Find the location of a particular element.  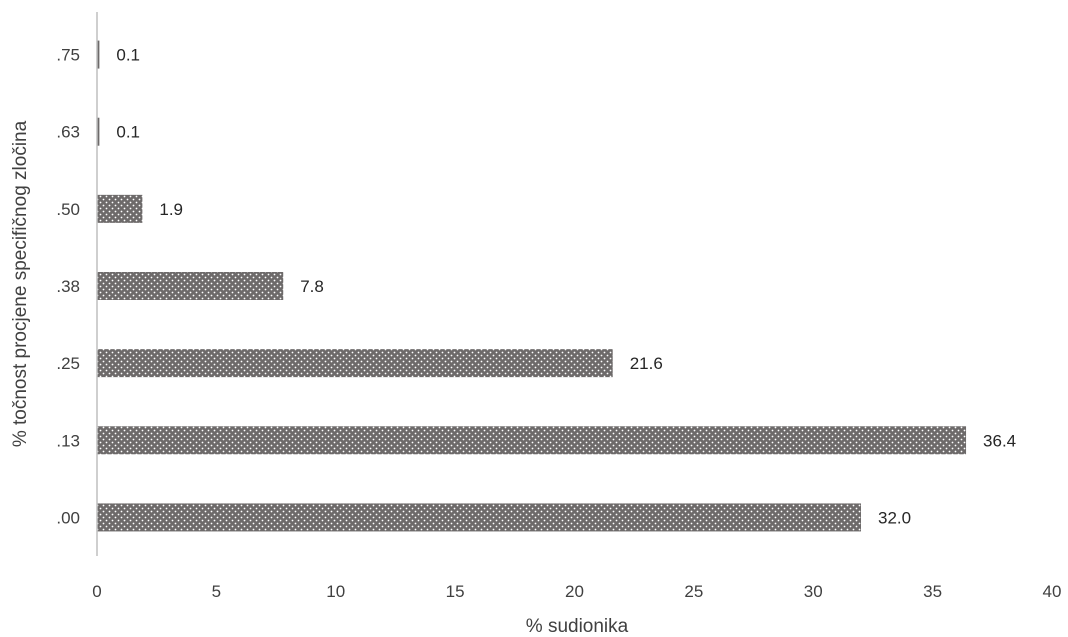

x-axis-title: % sudionika is located at coordinates (577, 626).